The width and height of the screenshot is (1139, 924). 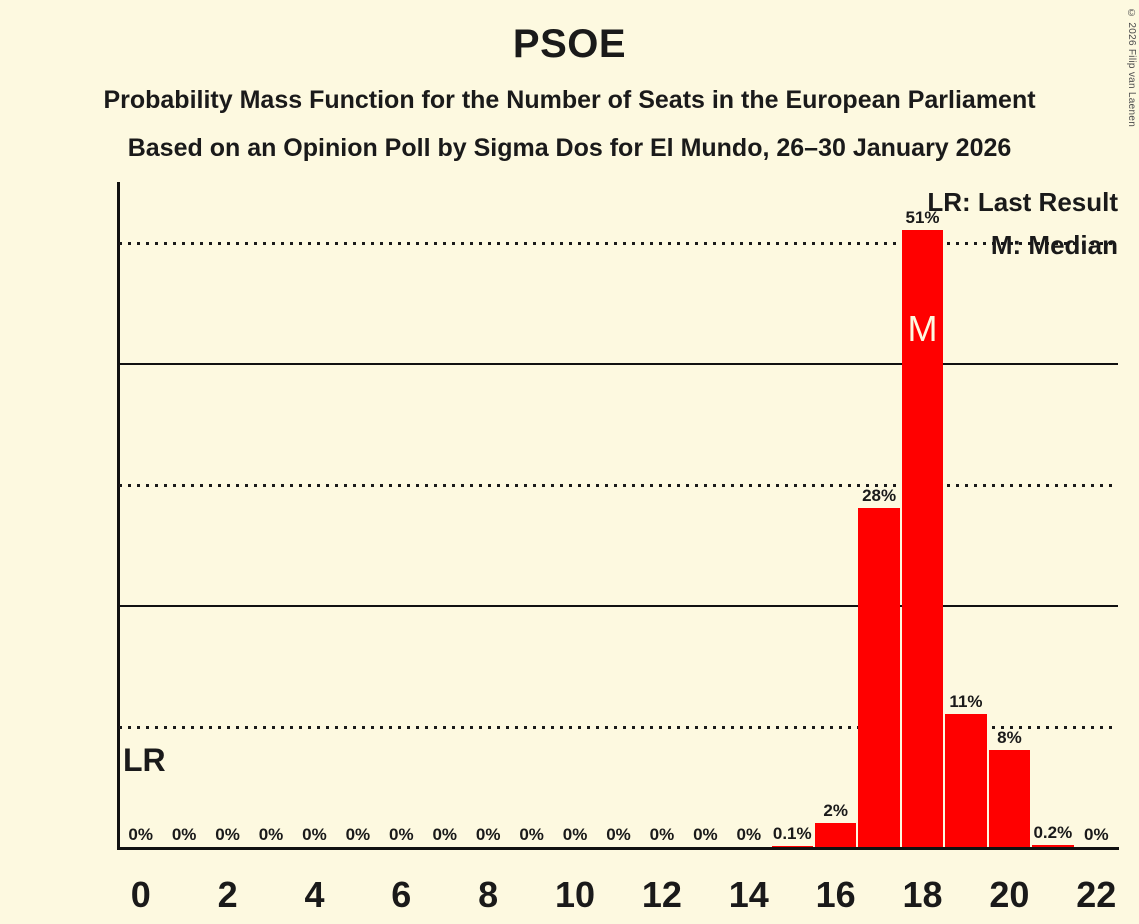 What do you see at coordinates (140, 834) in the screenshot?
I see `bar-value-label-seat-0: 0%` at bounding box center [140, 834].